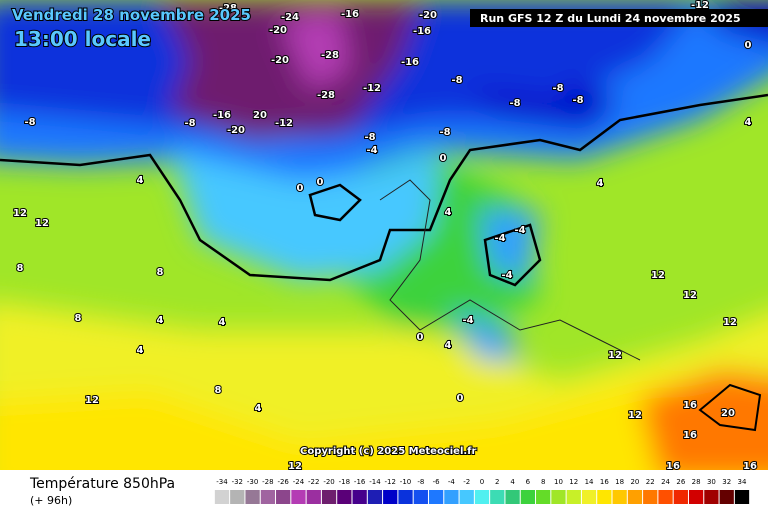 The width and height of the screenshot is (768, 512). I want to click on scale-tick-label: -10, so click(405, 482).